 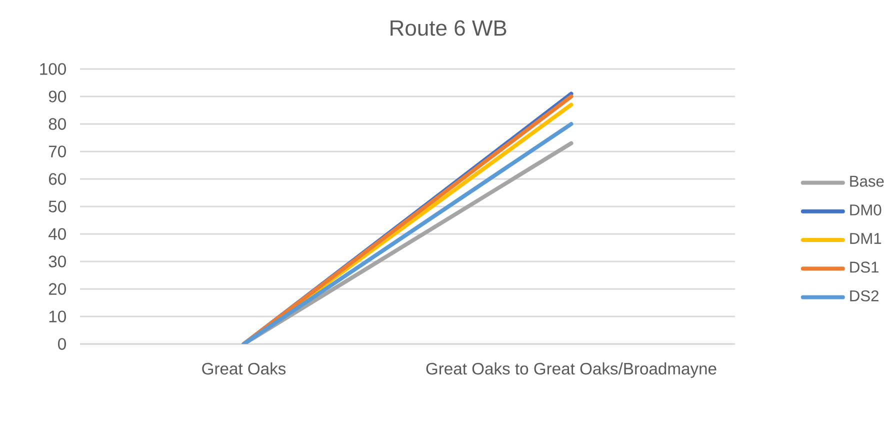 I want to click on legend-label: DS2, so click(x=864, y=296).